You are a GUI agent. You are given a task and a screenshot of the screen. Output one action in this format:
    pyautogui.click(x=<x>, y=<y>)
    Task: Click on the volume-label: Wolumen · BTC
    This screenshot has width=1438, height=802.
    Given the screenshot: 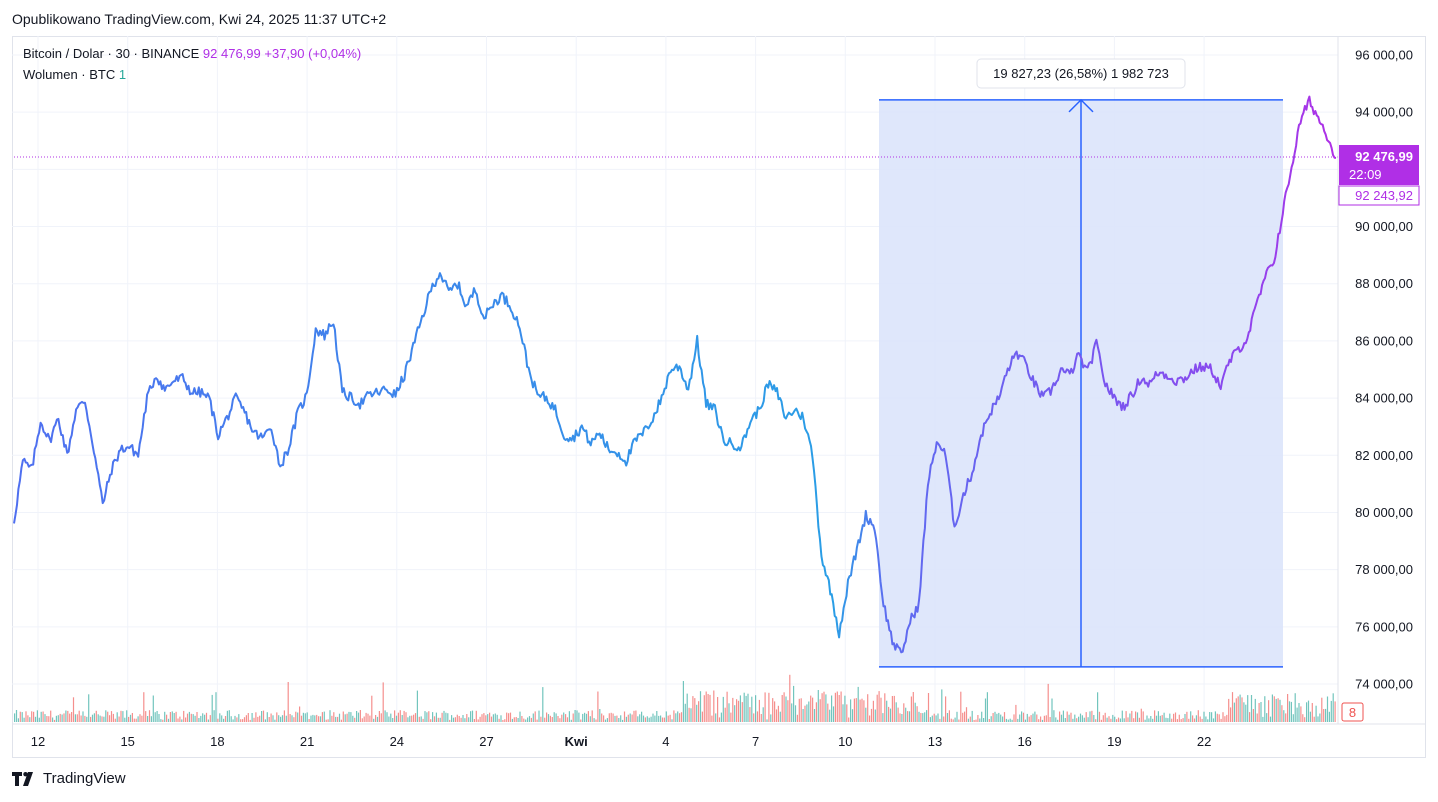 What is the action you would take?
    pyautogui.click(x=69, y=74)
    